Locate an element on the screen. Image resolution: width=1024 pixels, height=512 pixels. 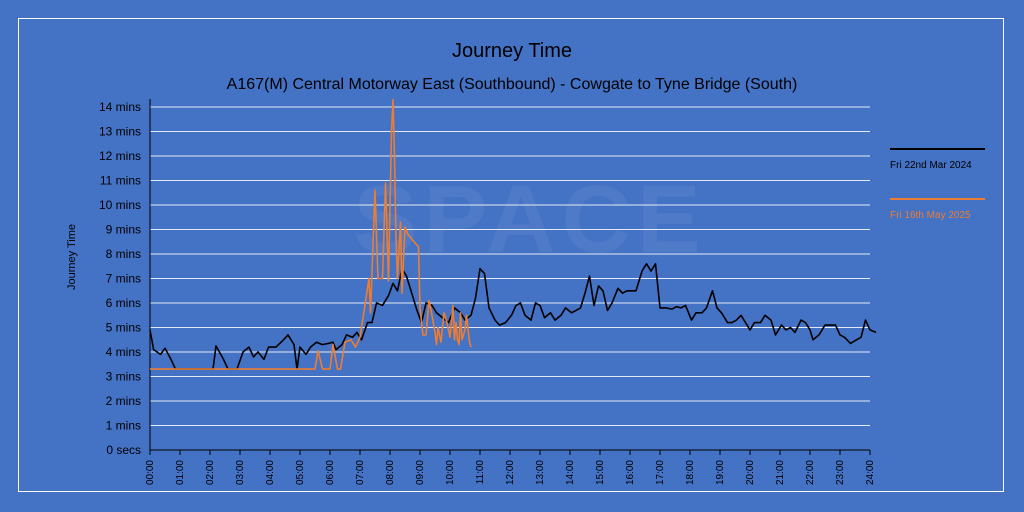
x-tick-label: 20:00 is located at coordinates (750, 472).